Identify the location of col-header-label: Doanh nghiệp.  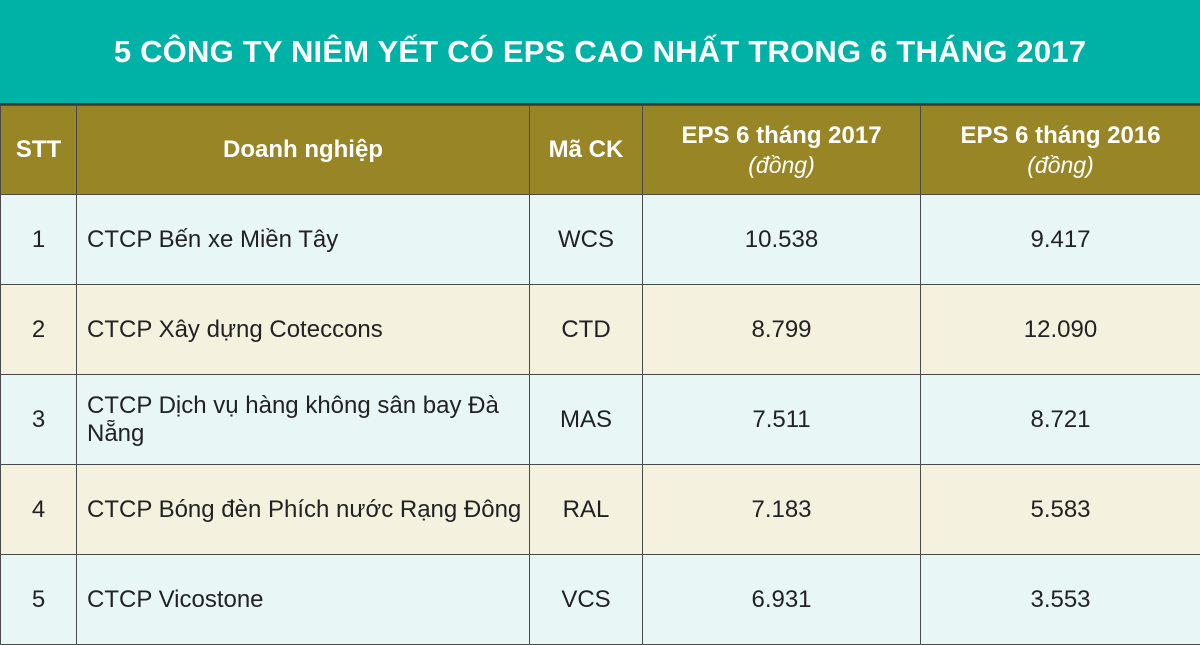
(303, 149).